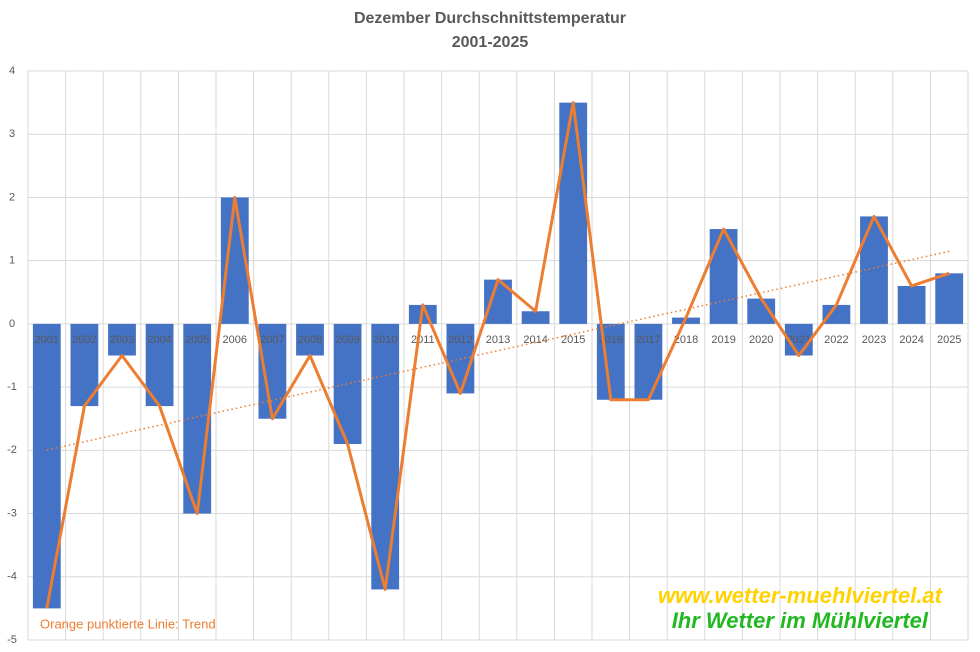 The height and width of the screenshot is (652, 980). I want to click on x-tick-label: 2012, so click(460, 340).